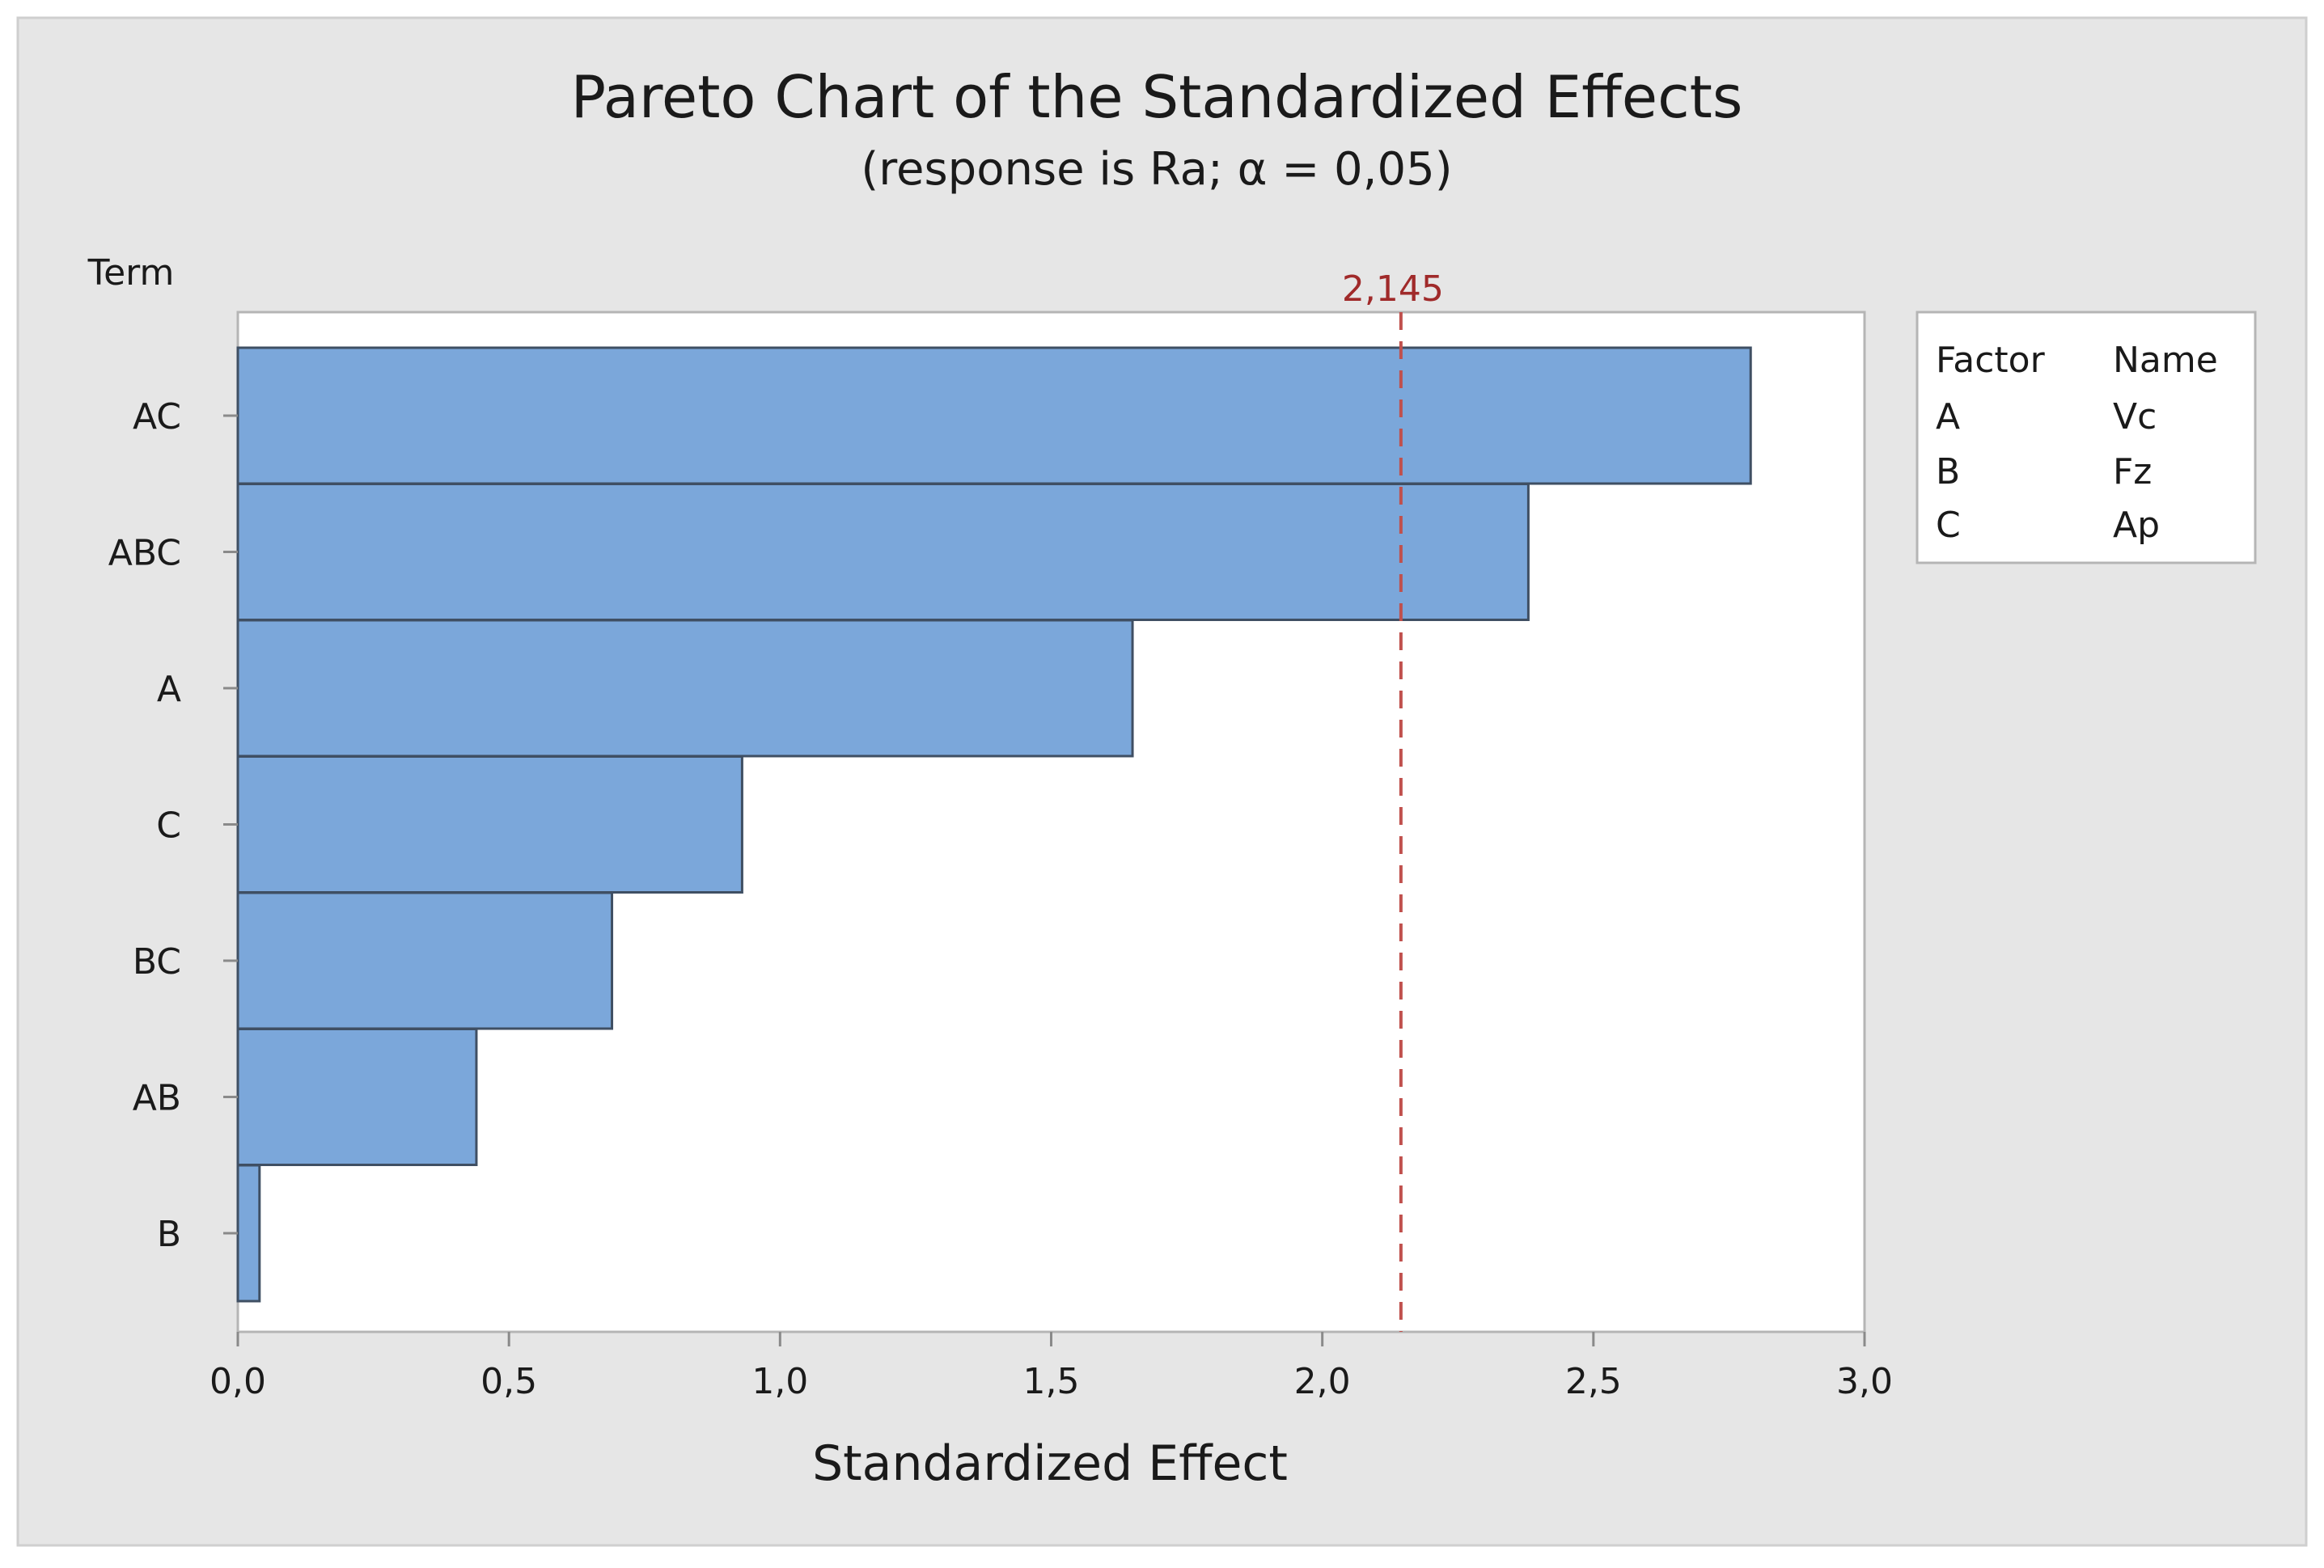 The width and height of the screenshot is (2324, 1568). I want to click on y-tick-label-b: B, so click(169, 1234).